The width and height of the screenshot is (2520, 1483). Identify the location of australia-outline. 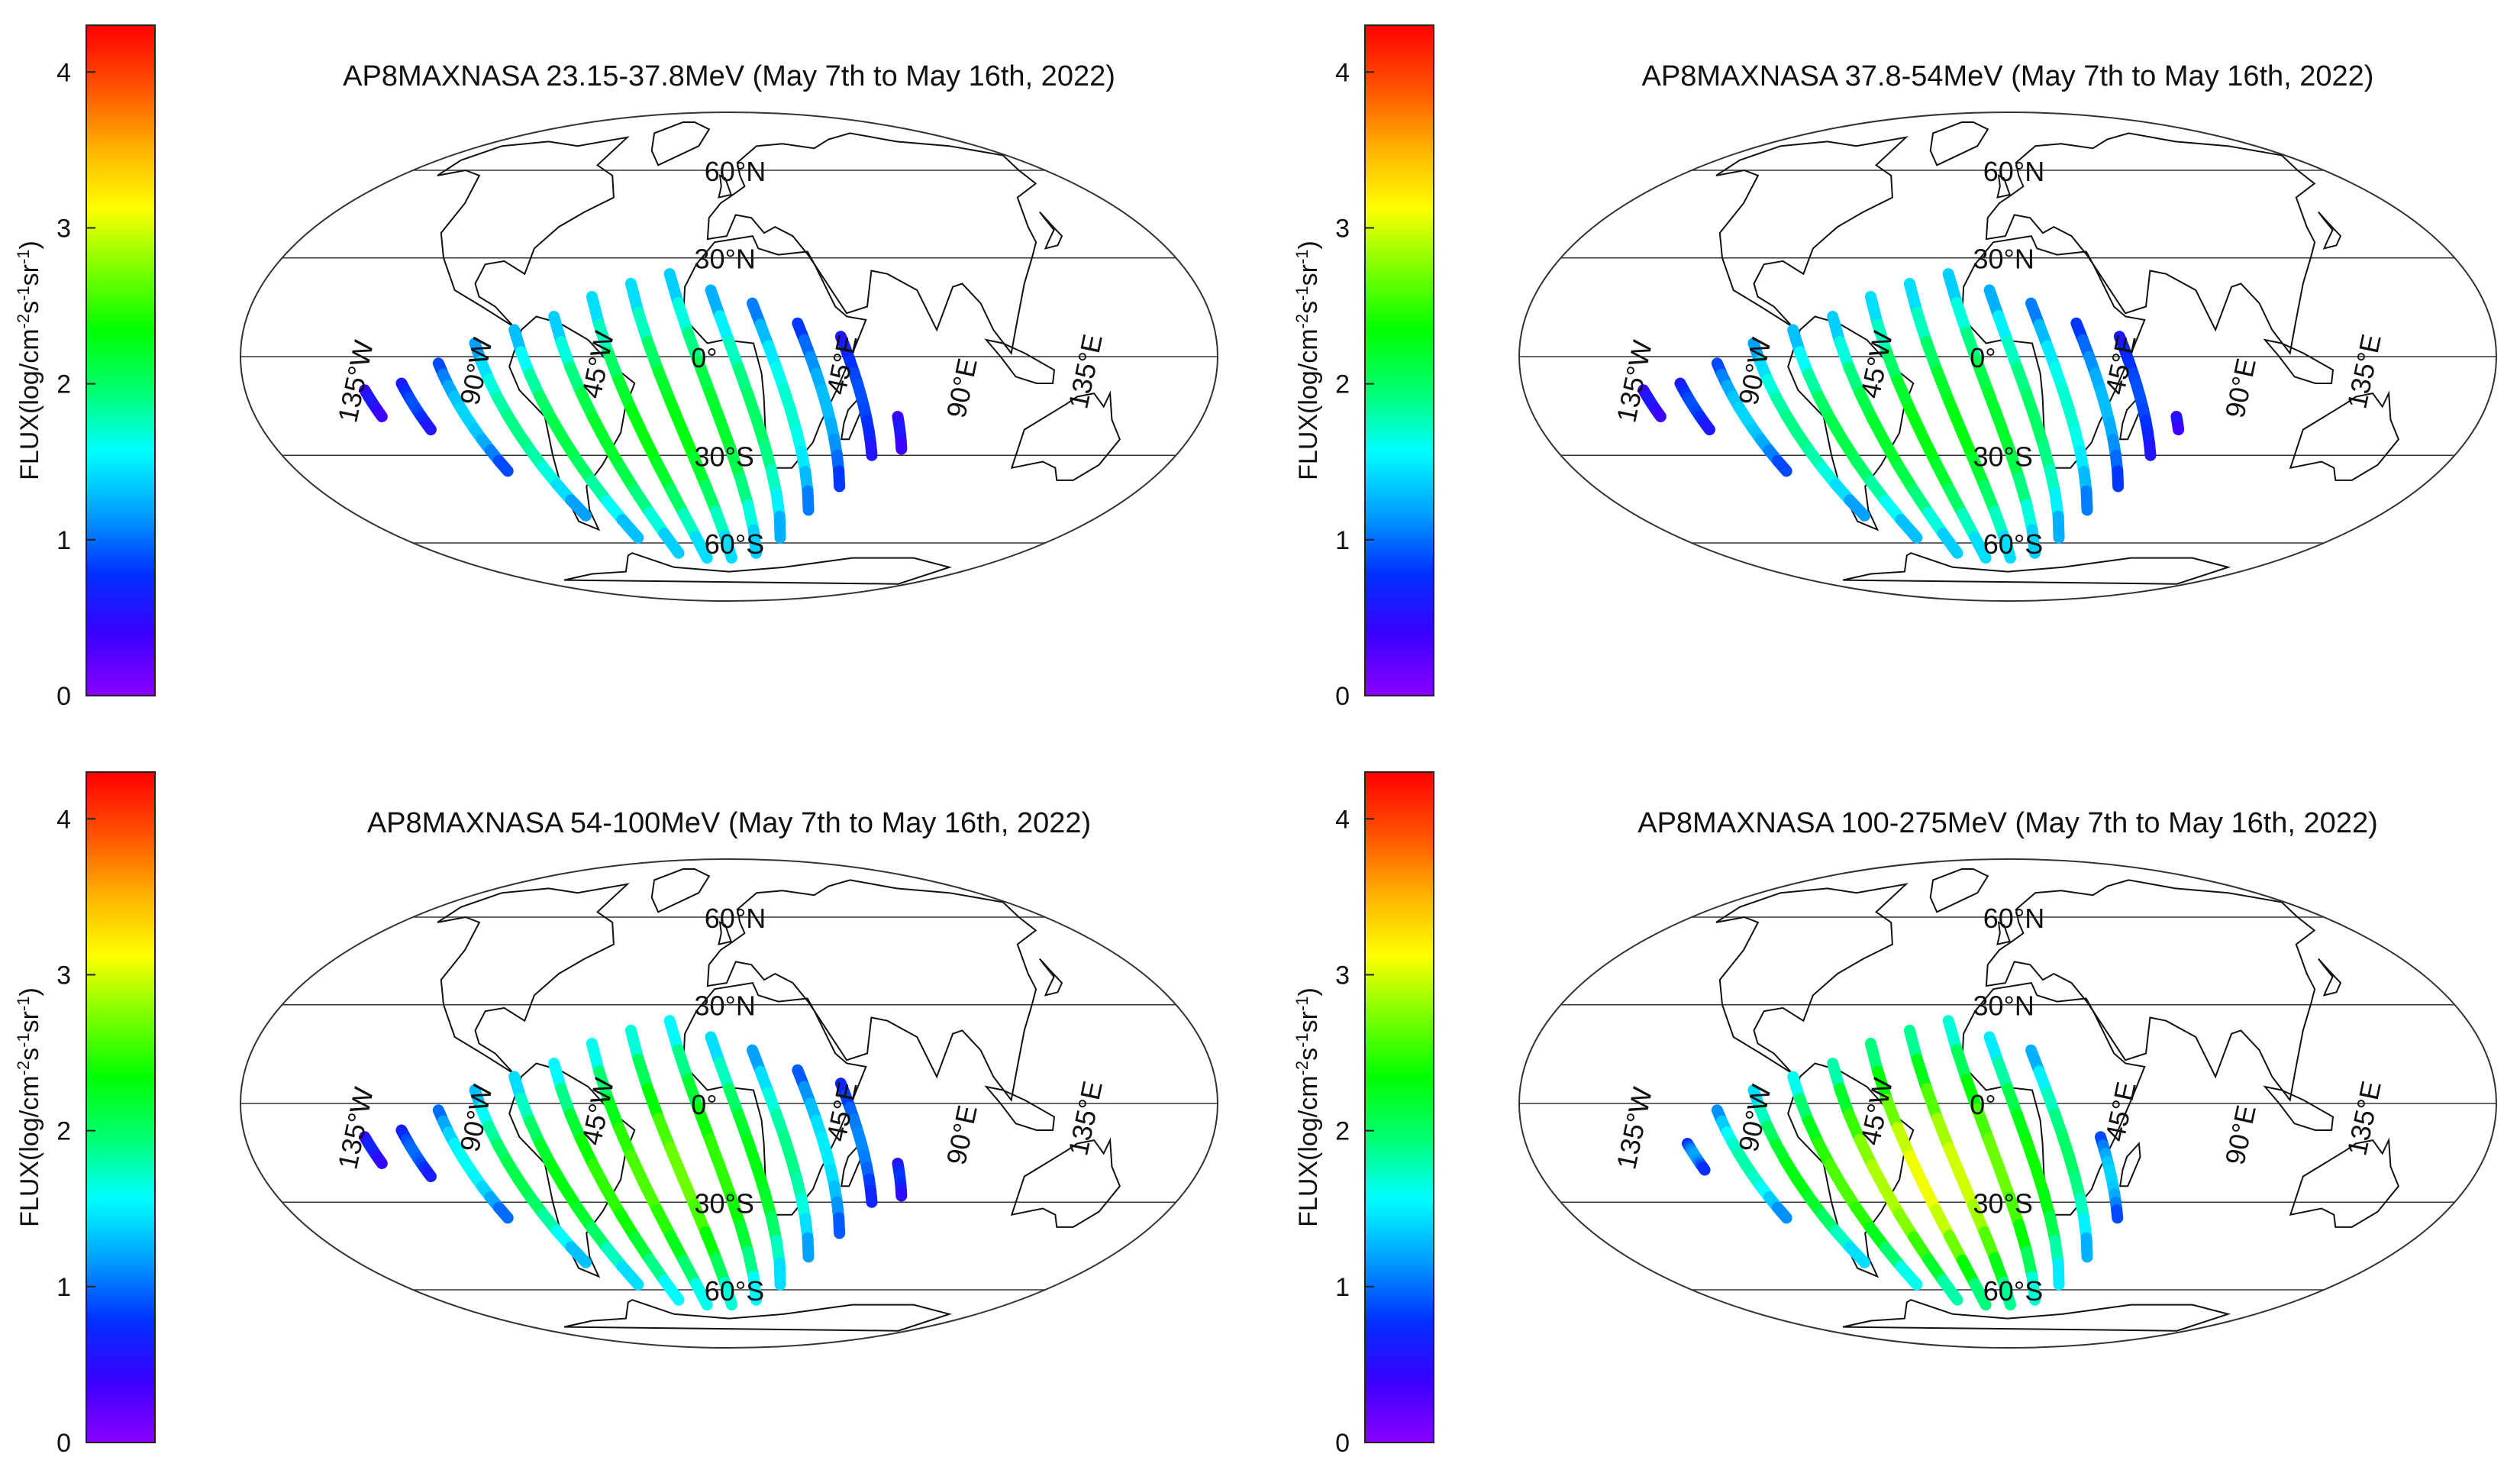
(1065, 1182).